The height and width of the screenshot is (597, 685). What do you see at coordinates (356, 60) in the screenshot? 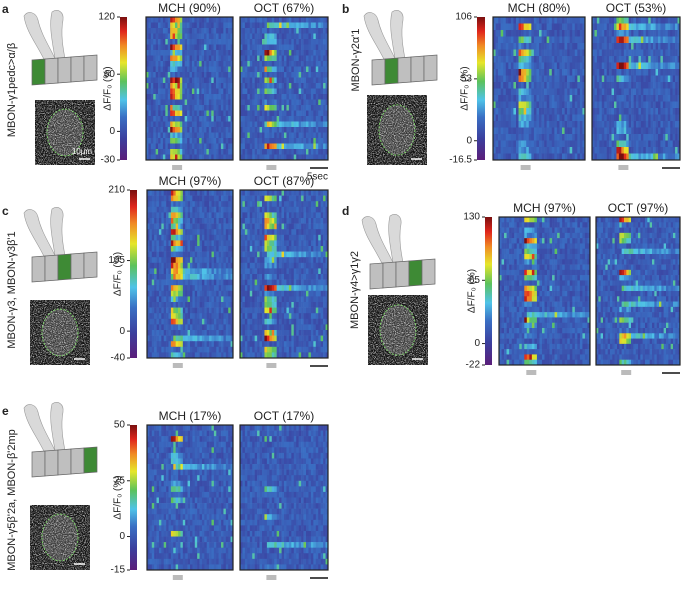
I see `neuron-name: MBON-γ2α'1` at bounding box center [356, 60].